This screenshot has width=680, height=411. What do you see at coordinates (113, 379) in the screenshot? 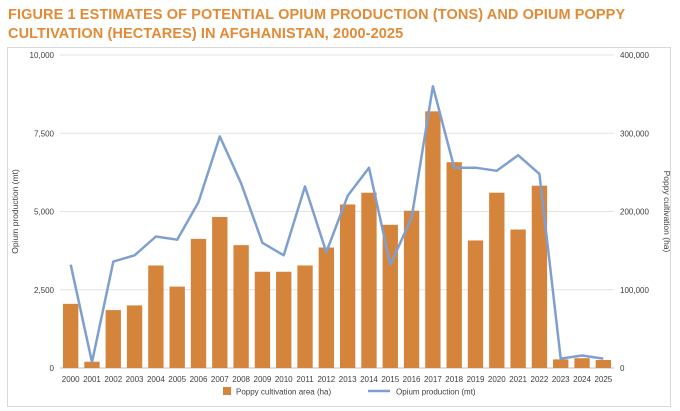
I see `x-tick-label: 2002` at bounding box center [113, 379].